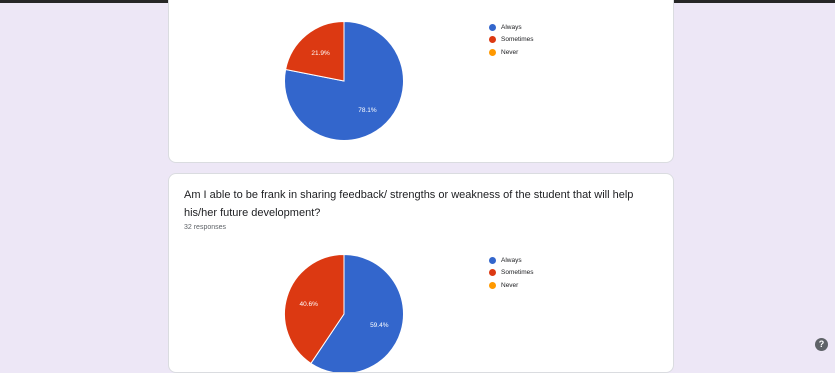 This screenshot has width=835, height=373. Describe the element at coordinates (821, 344) in the screenshot. I see `help-icon: ?` at that location.